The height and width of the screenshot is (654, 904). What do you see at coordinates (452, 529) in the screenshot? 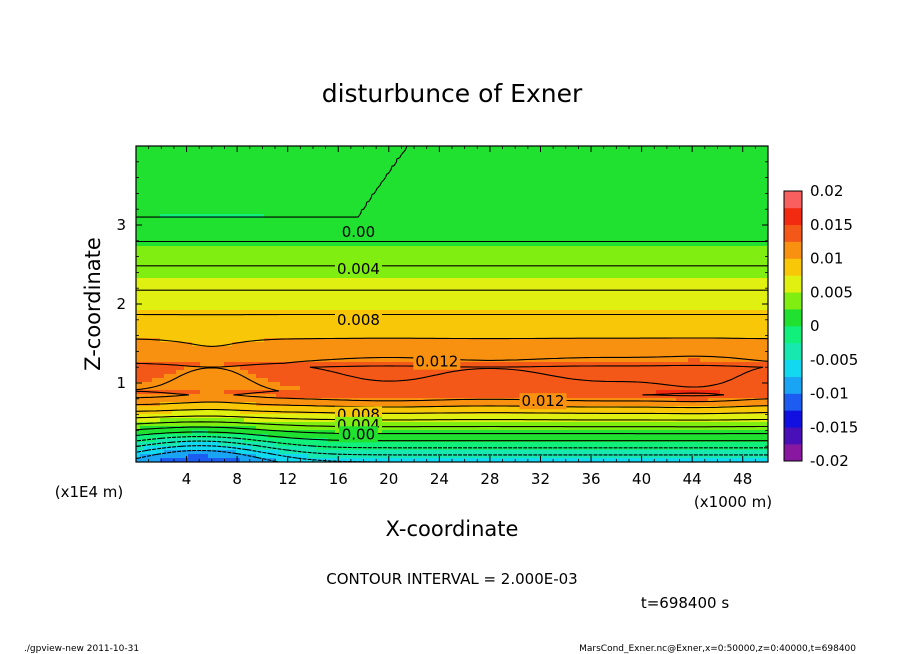
I see `x-axis-label: X-coordinate` at bounding box center [452, 529].